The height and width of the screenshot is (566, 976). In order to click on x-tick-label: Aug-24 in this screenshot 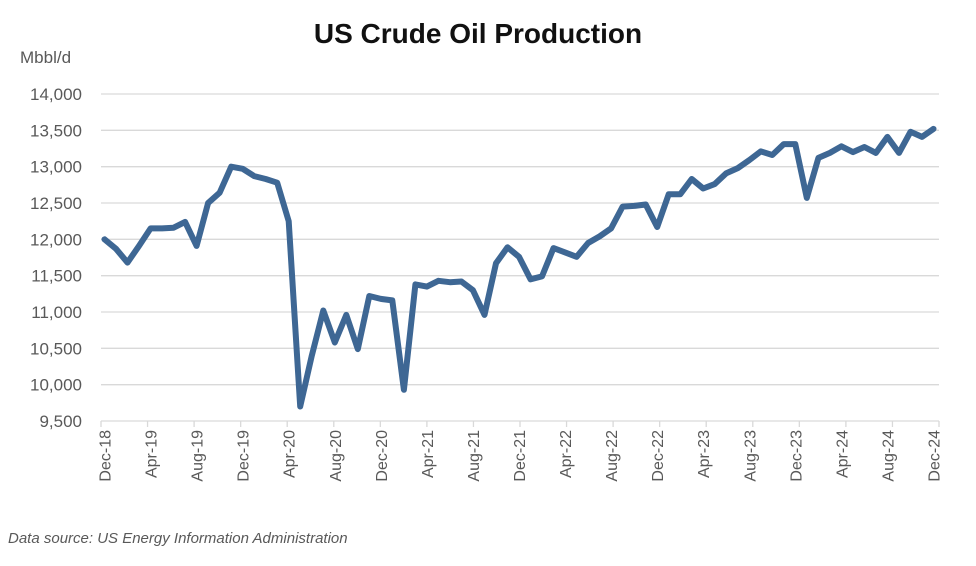, I will do `click(888, 456)`.